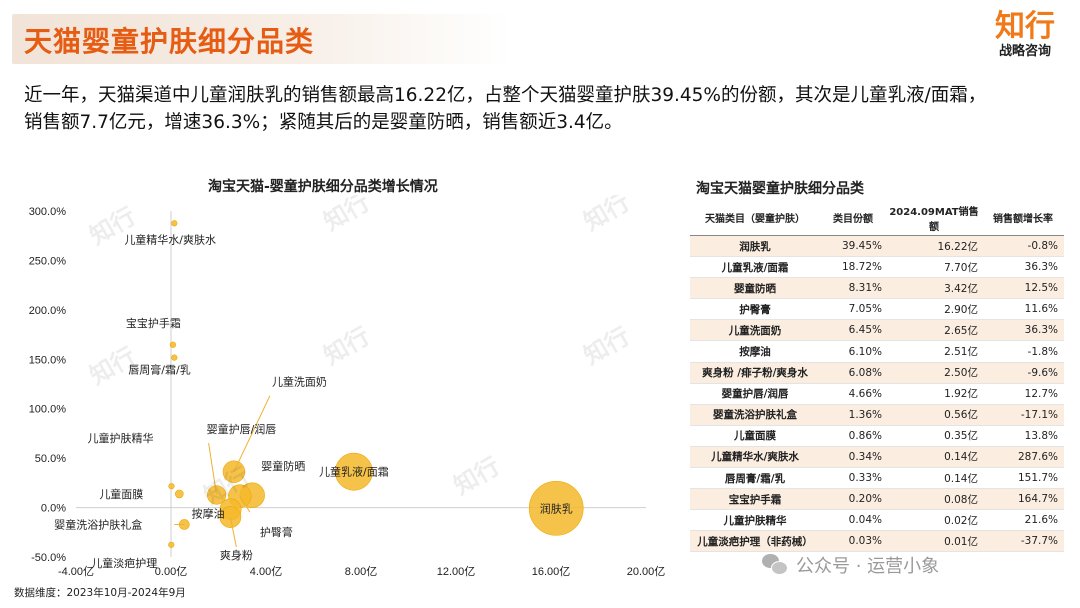  I want to click on table-row: 唇周膏/霜/乳 0.33% 0.14亿 151.7%, so click(877, 479).